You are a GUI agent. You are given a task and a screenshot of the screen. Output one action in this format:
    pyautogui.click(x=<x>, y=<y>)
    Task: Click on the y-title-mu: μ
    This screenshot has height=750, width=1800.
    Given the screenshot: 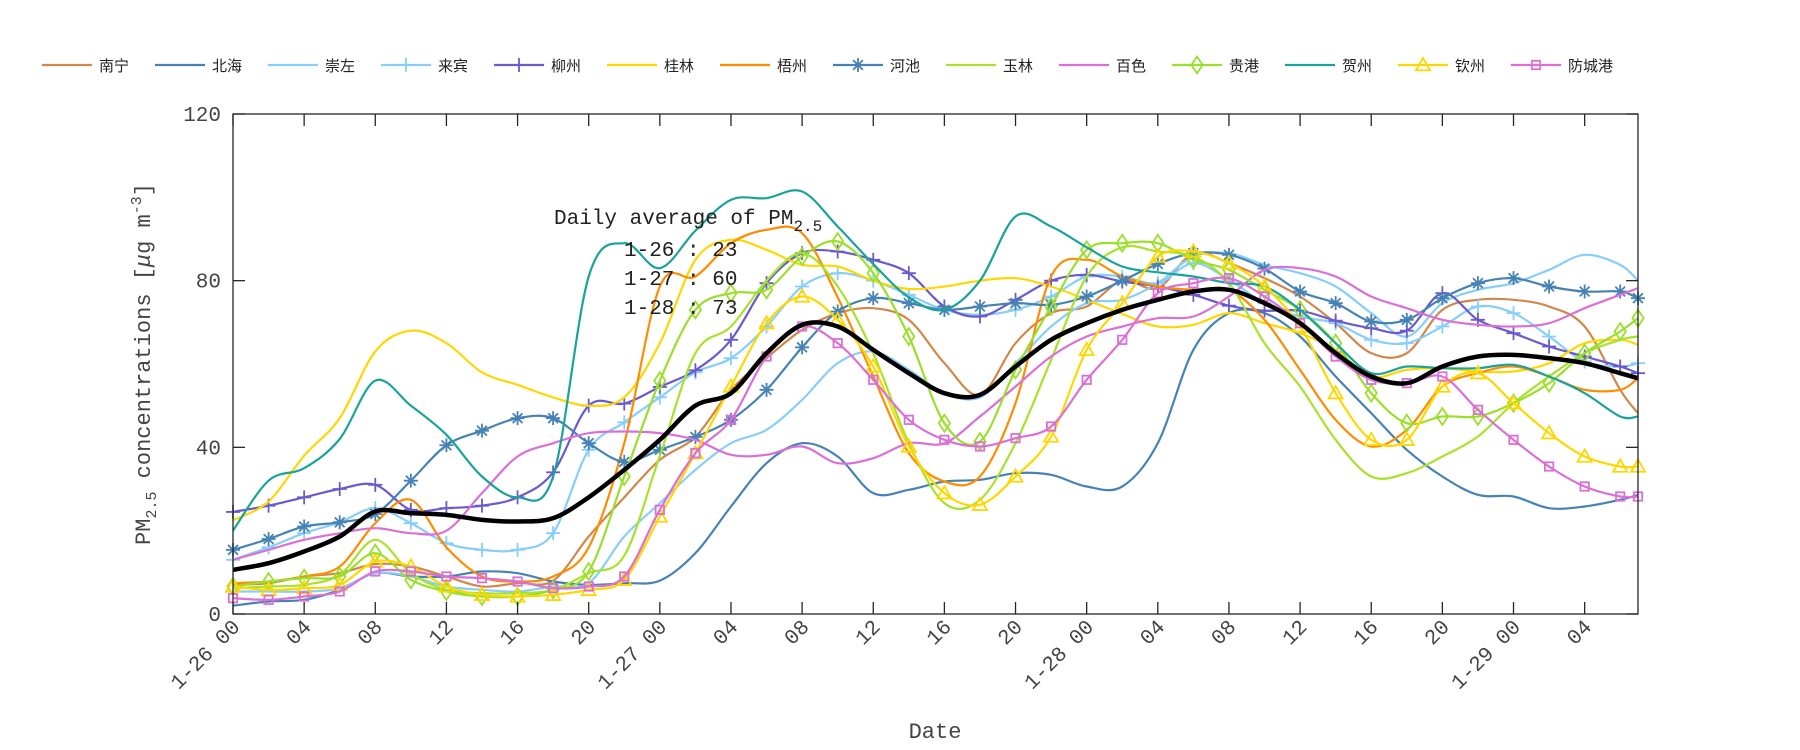 What is the action you would take?
    pyautogui.click(x=144, y=261)
    